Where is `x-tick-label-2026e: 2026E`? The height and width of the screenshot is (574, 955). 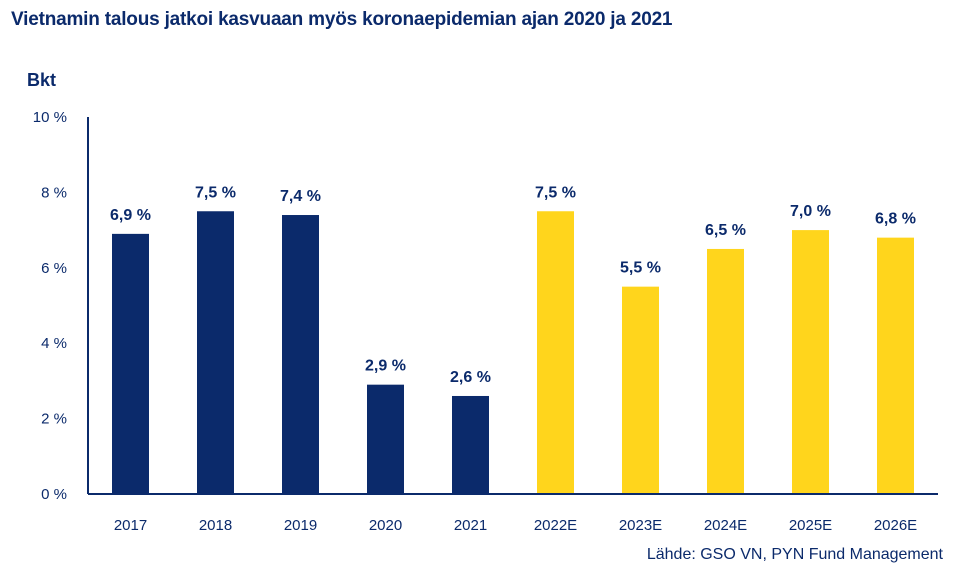 x-tick-label-2026e: 2026E is located at coordinates (895, 525).